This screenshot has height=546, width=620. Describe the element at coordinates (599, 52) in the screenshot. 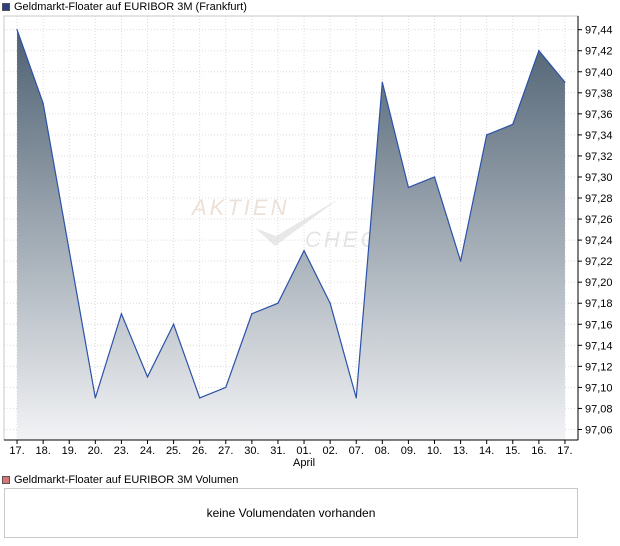

I see `y-tick-label: 97,42` at that location.